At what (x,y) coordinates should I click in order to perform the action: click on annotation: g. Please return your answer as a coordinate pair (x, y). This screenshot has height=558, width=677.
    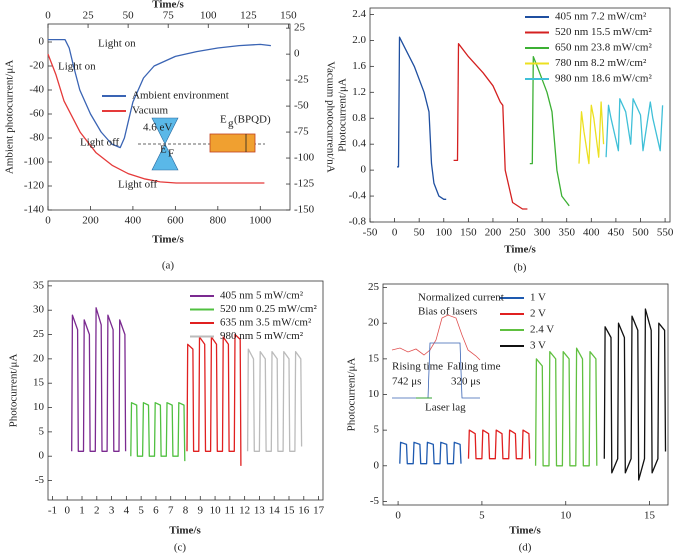
    Looking at the image, I should click on (231, 124).